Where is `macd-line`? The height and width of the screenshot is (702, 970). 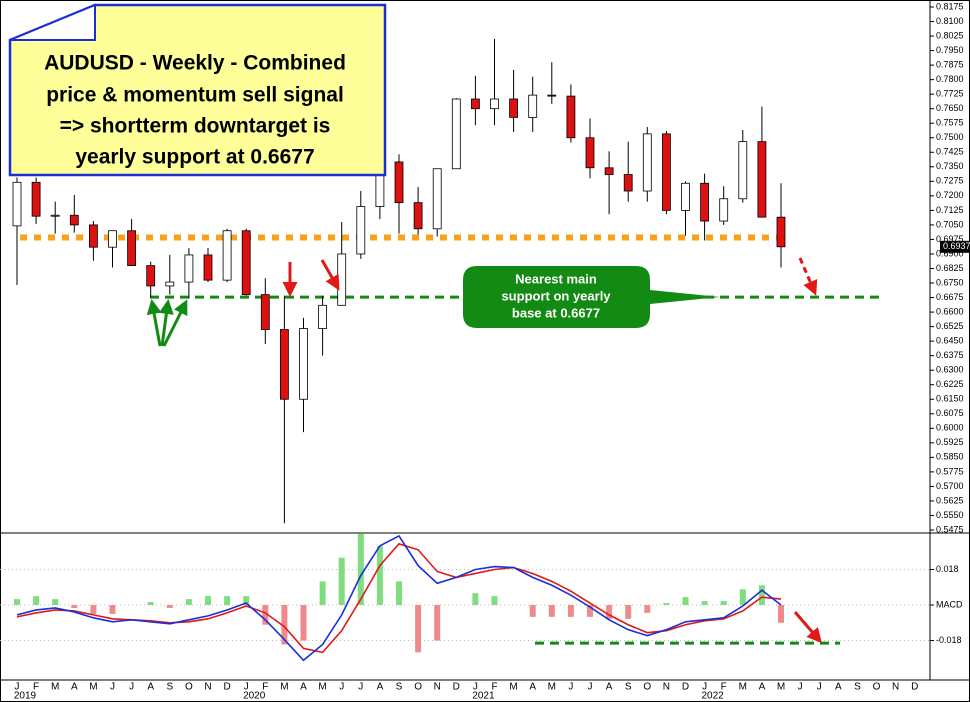
macd-line is located at coordinates (399, 598).